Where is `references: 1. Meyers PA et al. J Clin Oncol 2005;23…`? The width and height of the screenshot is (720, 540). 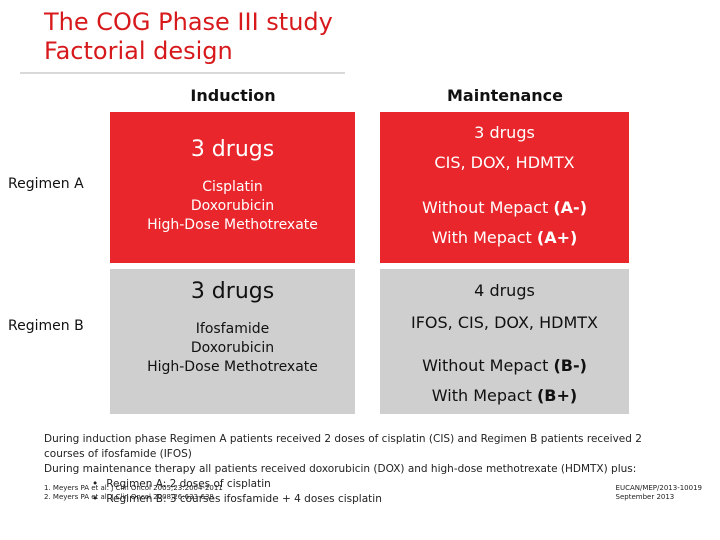 references: 1. Meyers PA et al. J Clin Oncol 2005;23… is located at coordinates (133, 493).